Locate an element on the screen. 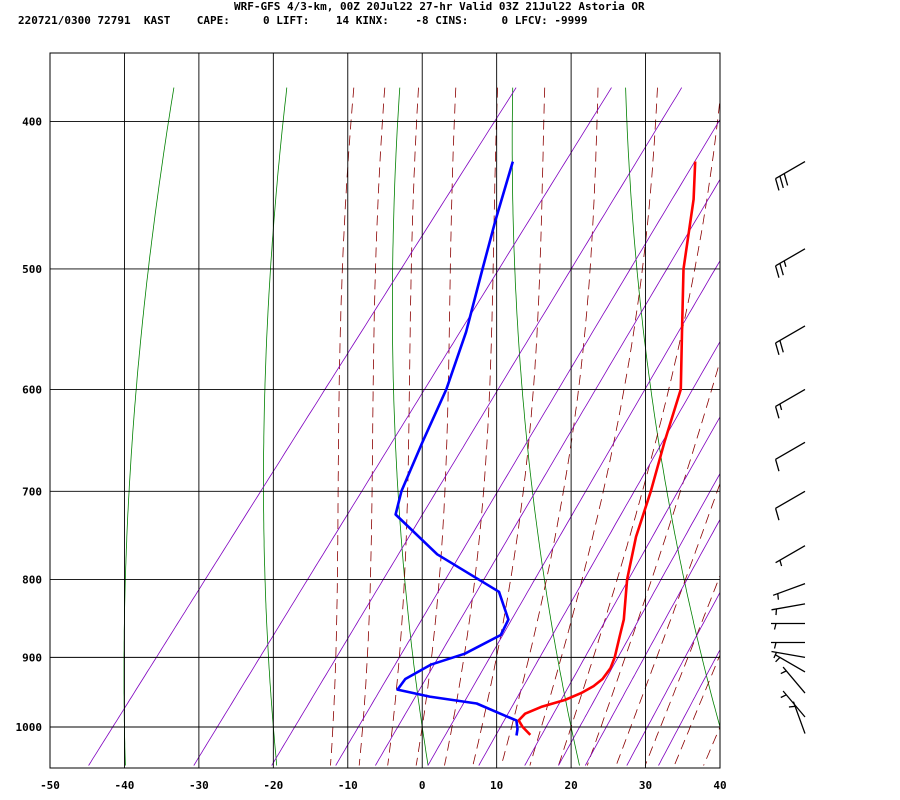 Image resolution: width=900 pixels, height=800 pixels. wind-barbs is located at coordinates (788, 447).